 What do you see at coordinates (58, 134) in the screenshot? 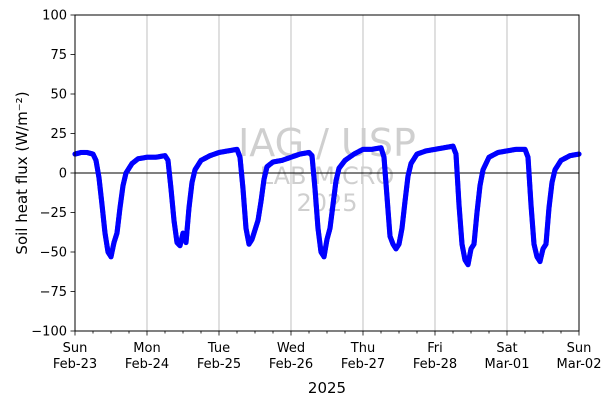
I see `y-tick-label: 25` at bounding box center [58, 134].